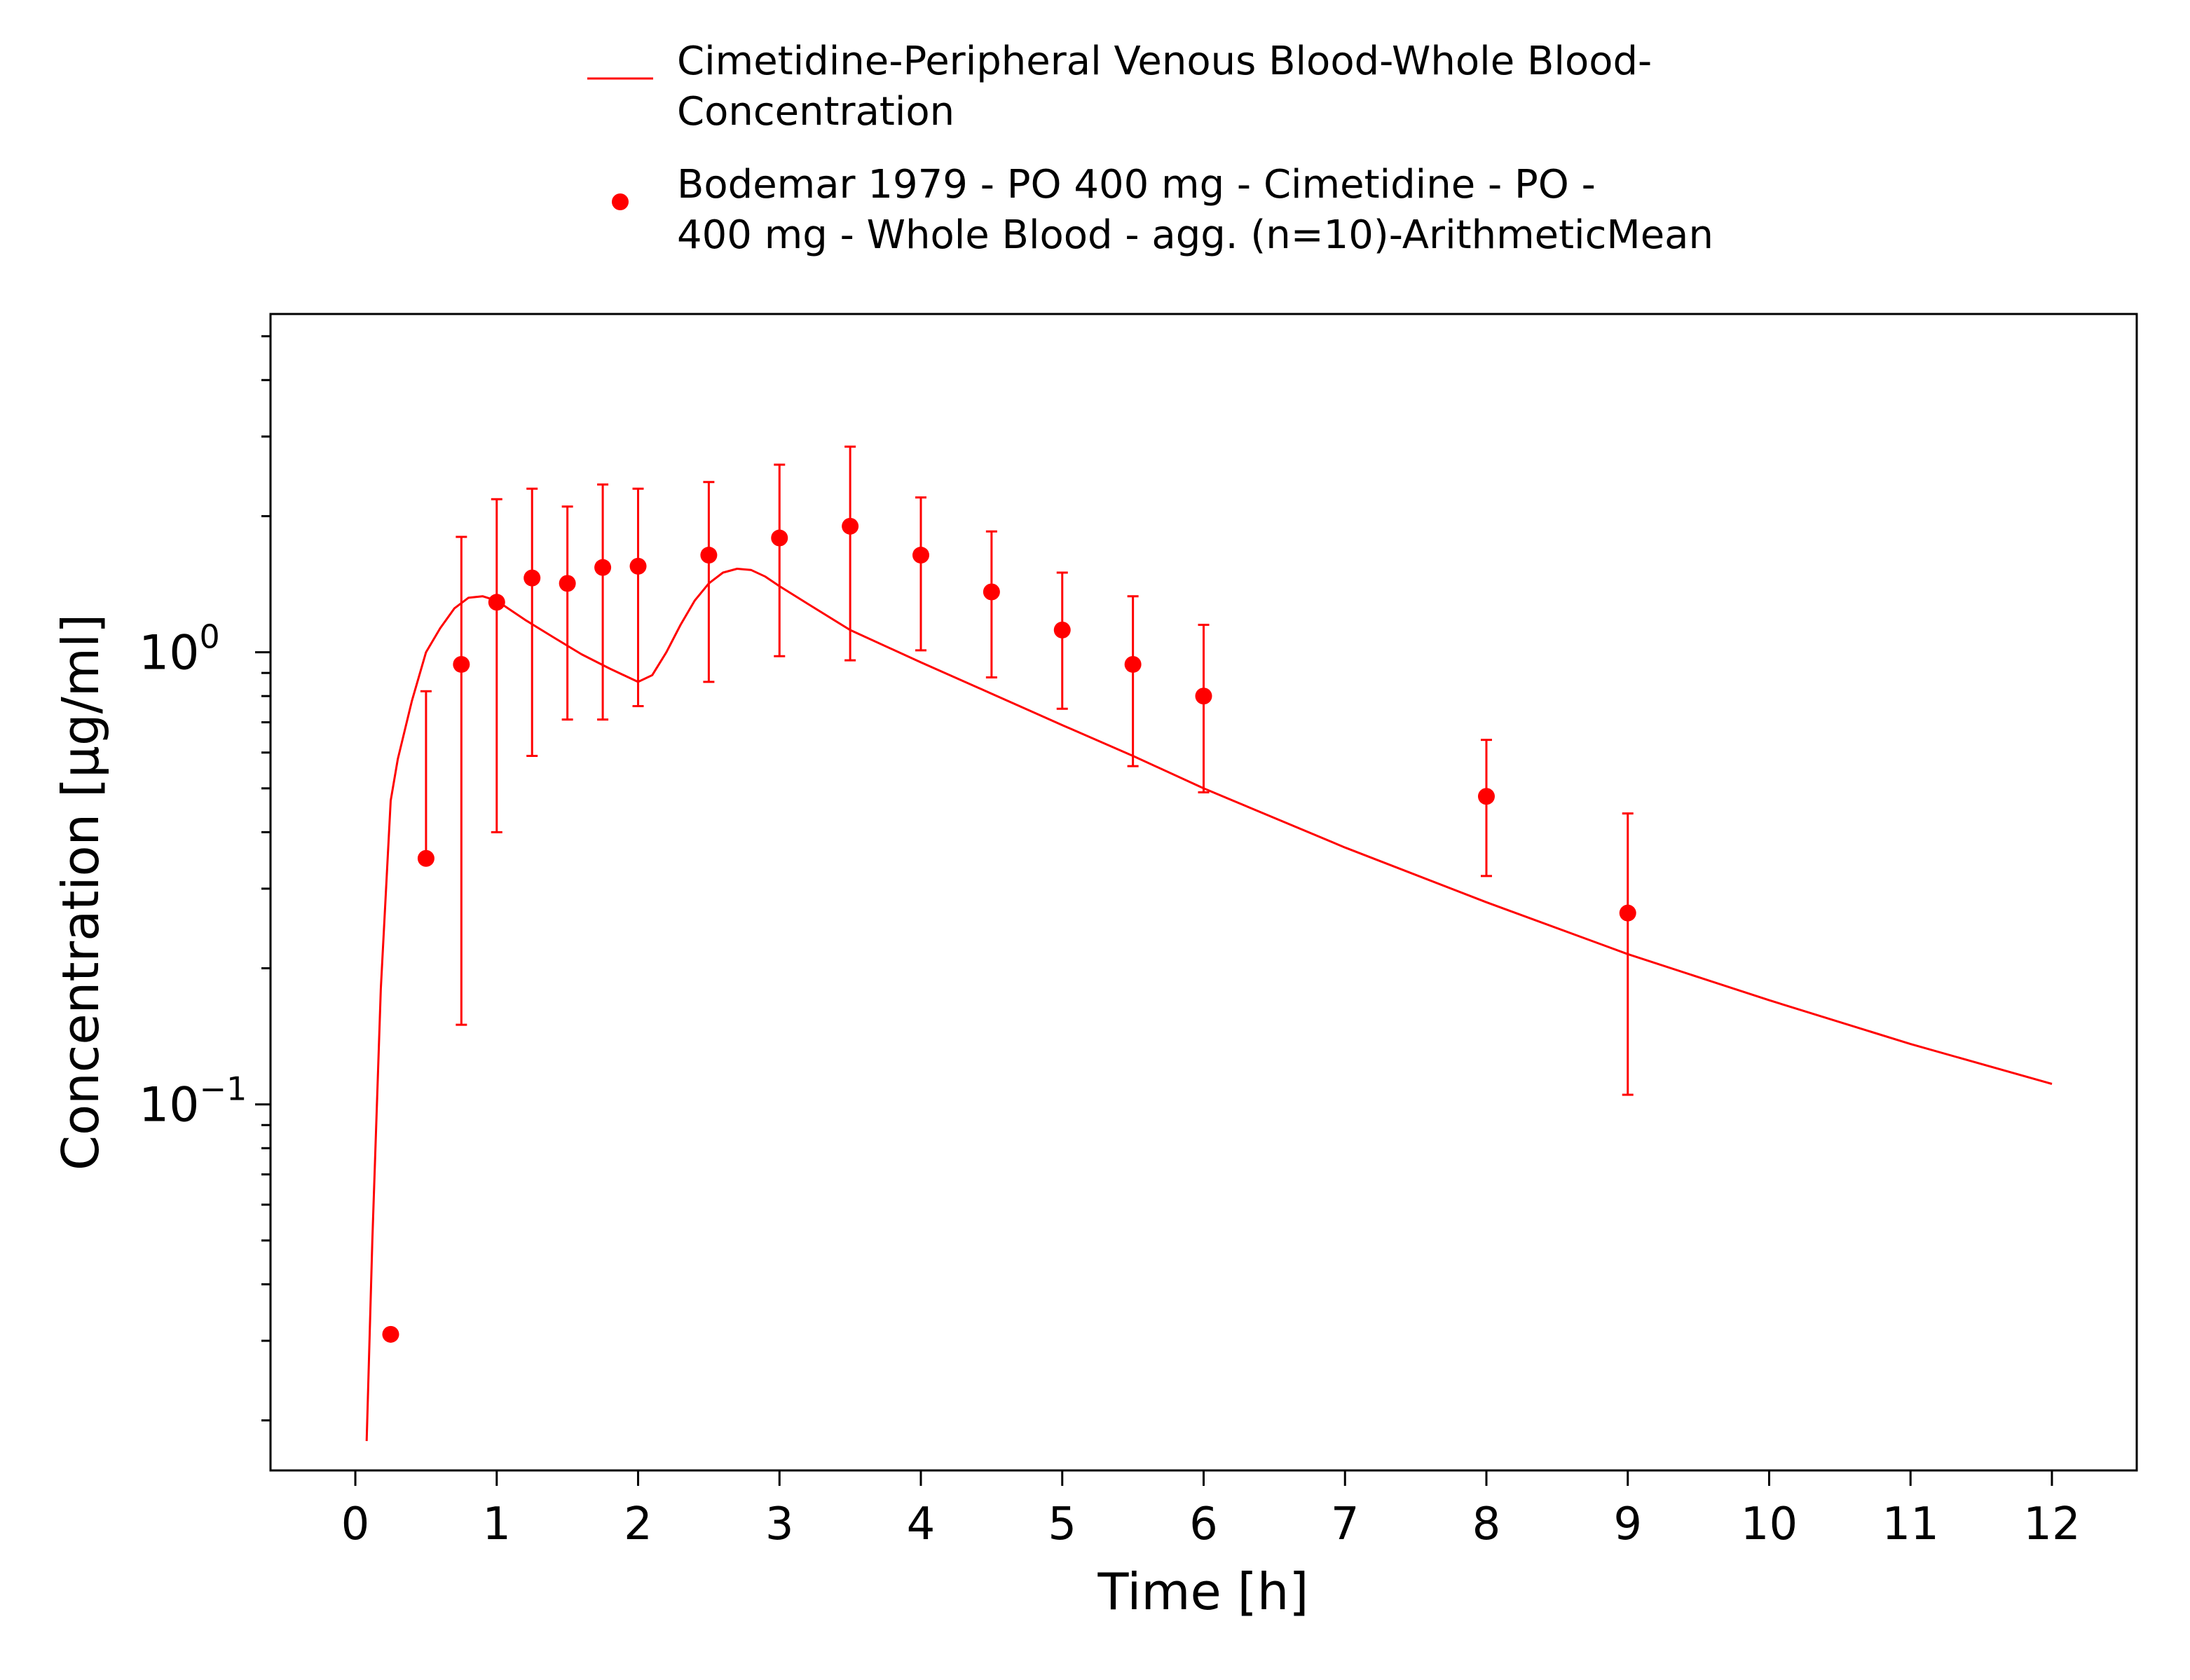  What do you see at coordinates (1910, 1524) in the screenshot?
I see `x-tick-label: 11` at bounding box center [1910, 1524].